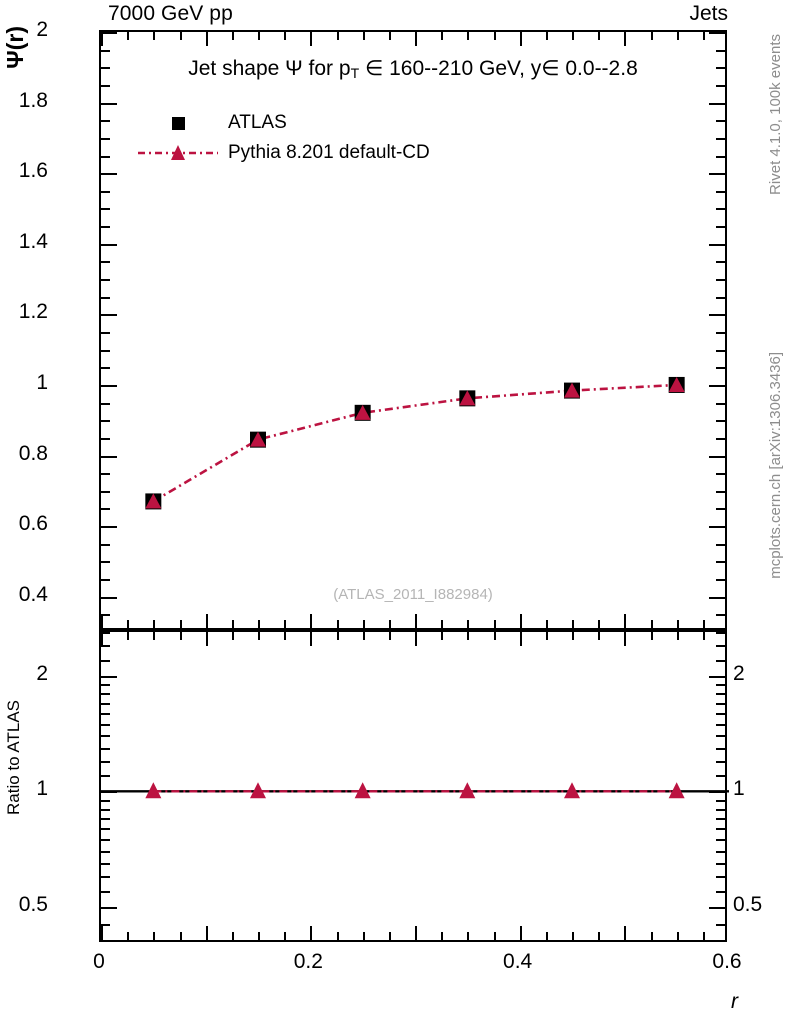  I want to click on y-tick-label: 1.8, so click(33, 100).